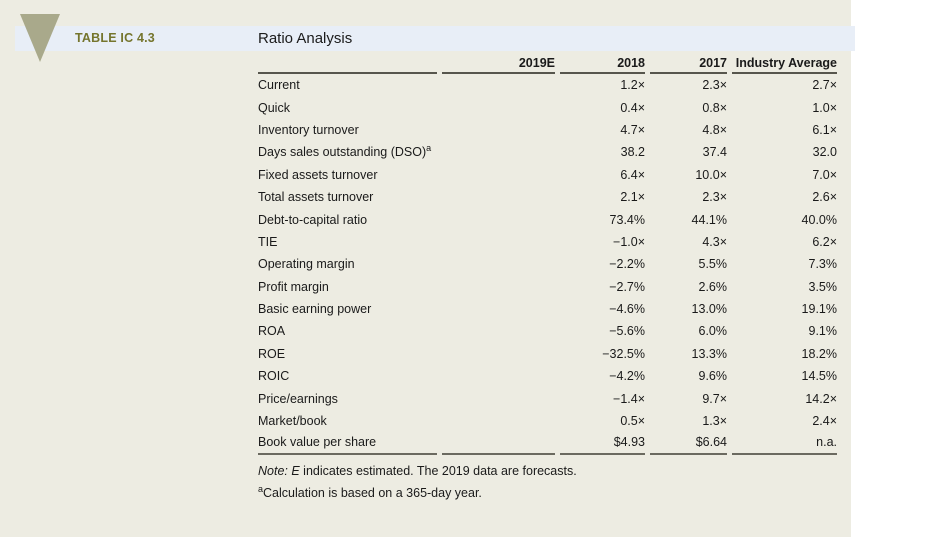  Describe the element at coordinates (823, 286) in the screenshot. I see `row-value: 3.5%` at that location.